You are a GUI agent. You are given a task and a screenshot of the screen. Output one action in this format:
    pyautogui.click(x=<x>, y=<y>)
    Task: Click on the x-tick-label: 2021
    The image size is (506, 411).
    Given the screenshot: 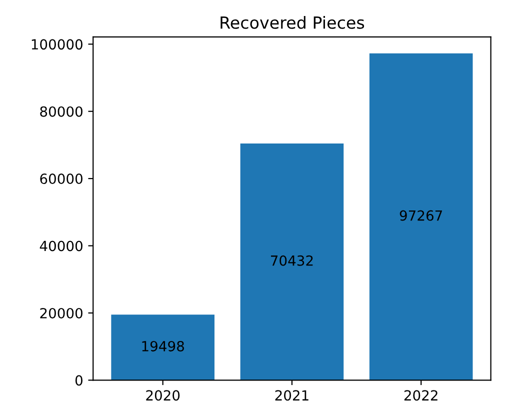 What is the action you would take?
    pyautogui.click(x=291, y=395)
    